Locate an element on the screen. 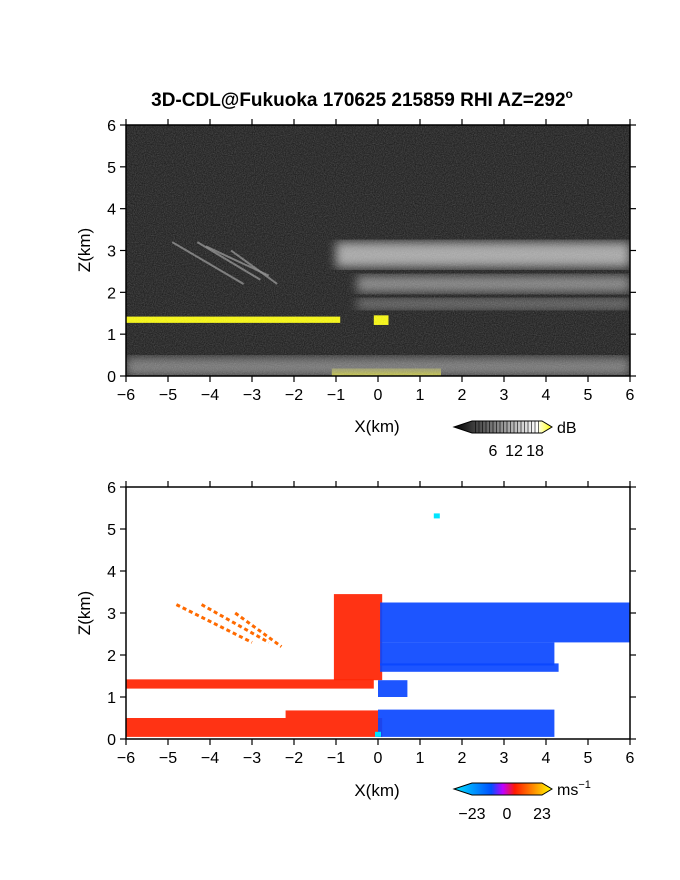 The height and width of the screenshot is (880, 680). velocity-x-label: X(km) is located at coordinates (376, 790).